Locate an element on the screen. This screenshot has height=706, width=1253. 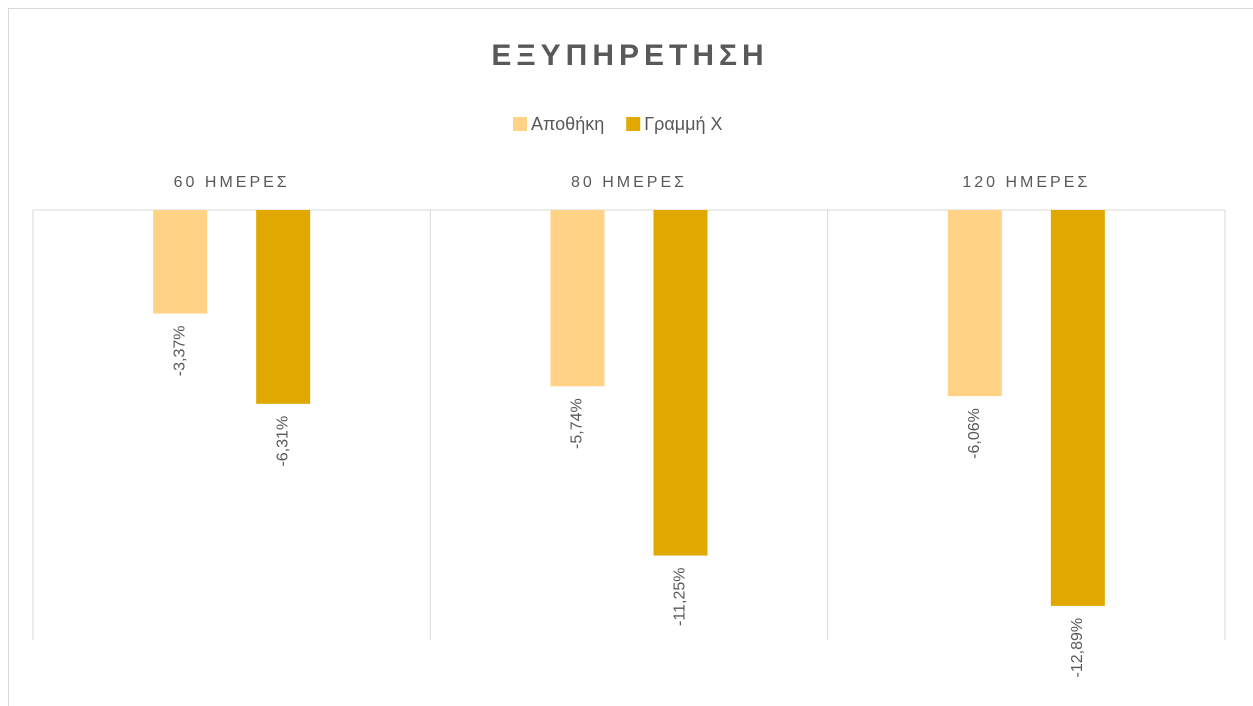
category-label: 60 ΗΜΕΡΕΣ is located at coordinates (232, 182).